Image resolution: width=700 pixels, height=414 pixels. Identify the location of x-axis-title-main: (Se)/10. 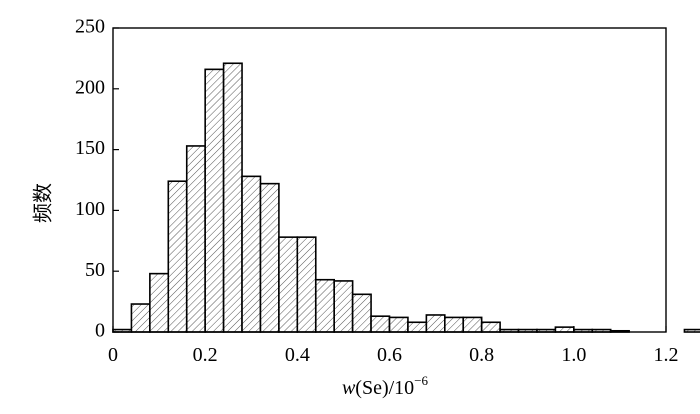
(384, 388).